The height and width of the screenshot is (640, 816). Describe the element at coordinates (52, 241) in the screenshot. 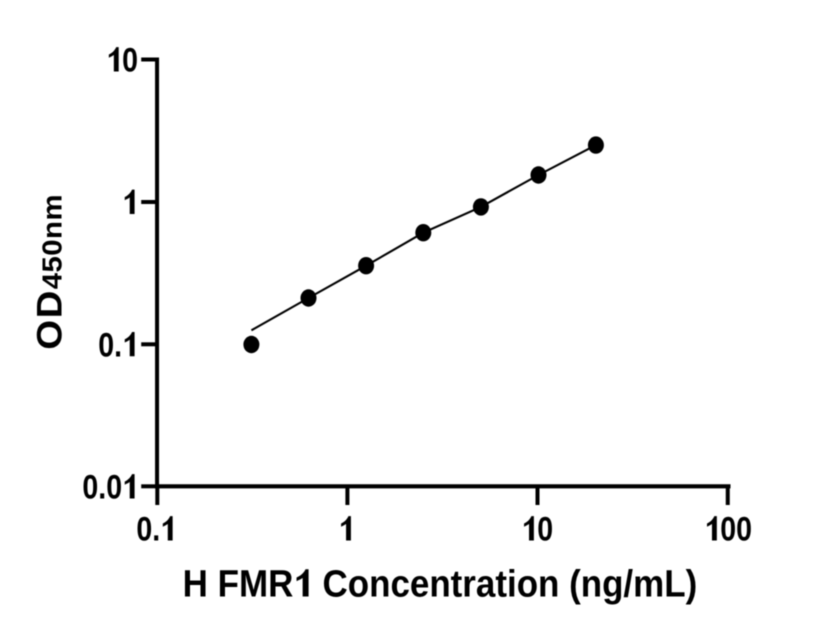

I see `svg-text: 450nm` at that location.